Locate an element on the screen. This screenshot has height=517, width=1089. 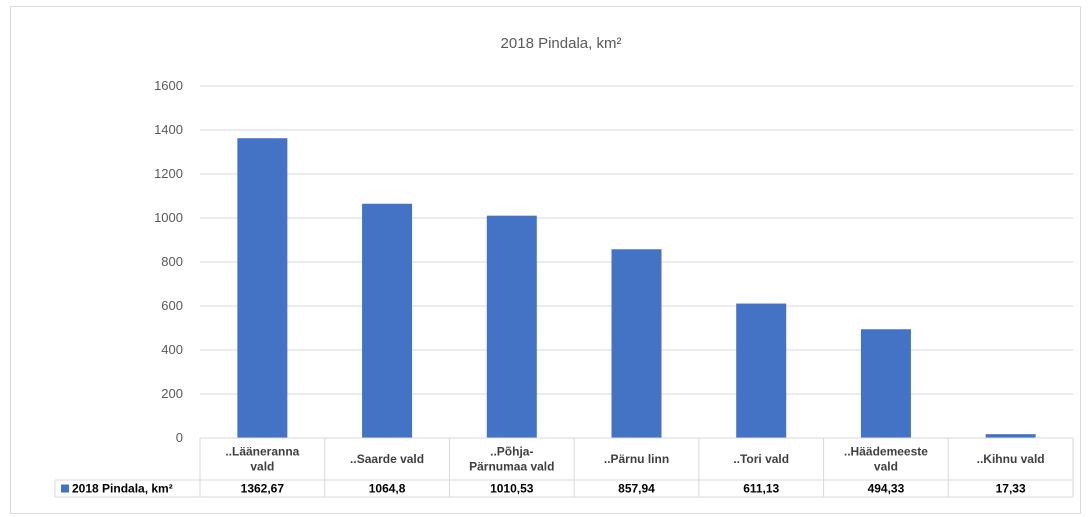
category-label: ..Põhja- is located at coordinates (511, 452).